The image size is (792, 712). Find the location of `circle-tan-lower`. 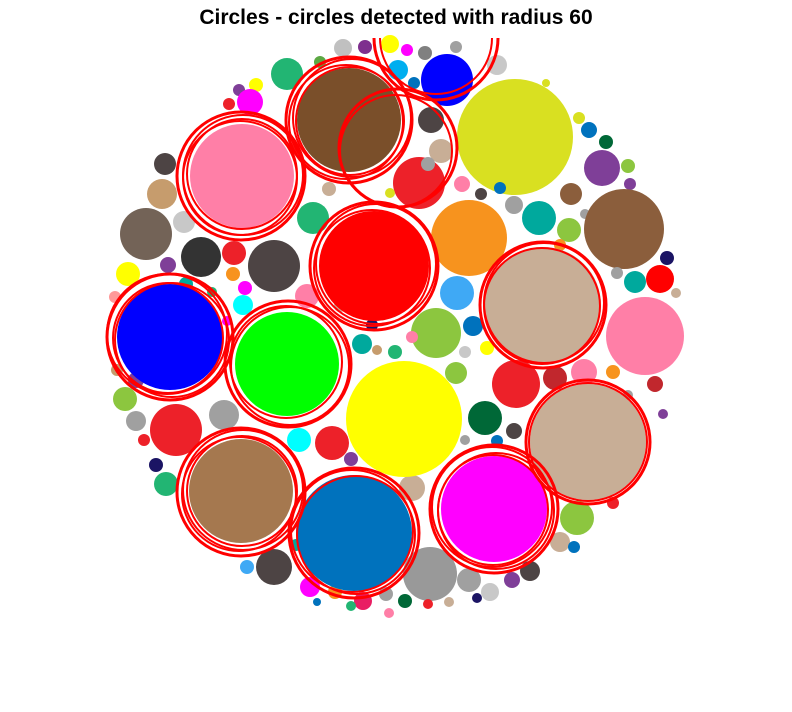

circle-tan-lower is located at coordinates (588, 442).